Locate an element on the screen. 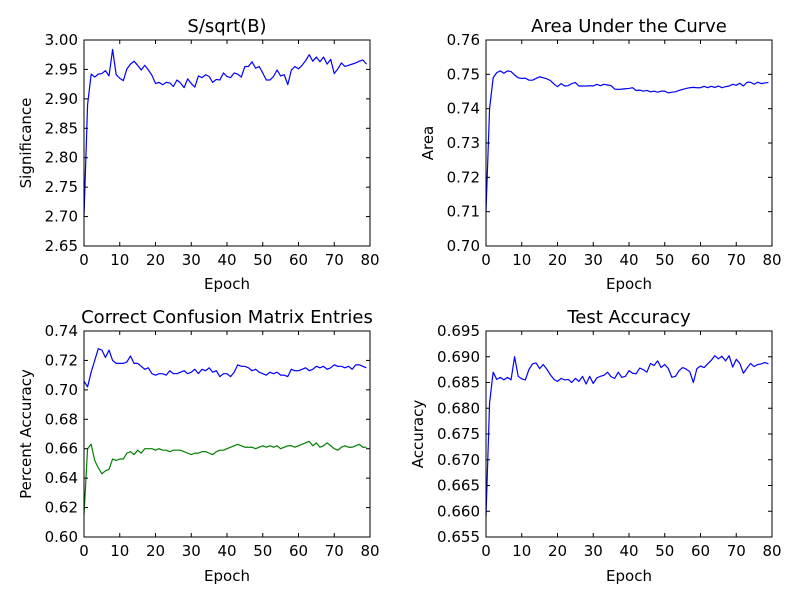  chart-title: Test Accuracy is located at coordinates (628, 317).